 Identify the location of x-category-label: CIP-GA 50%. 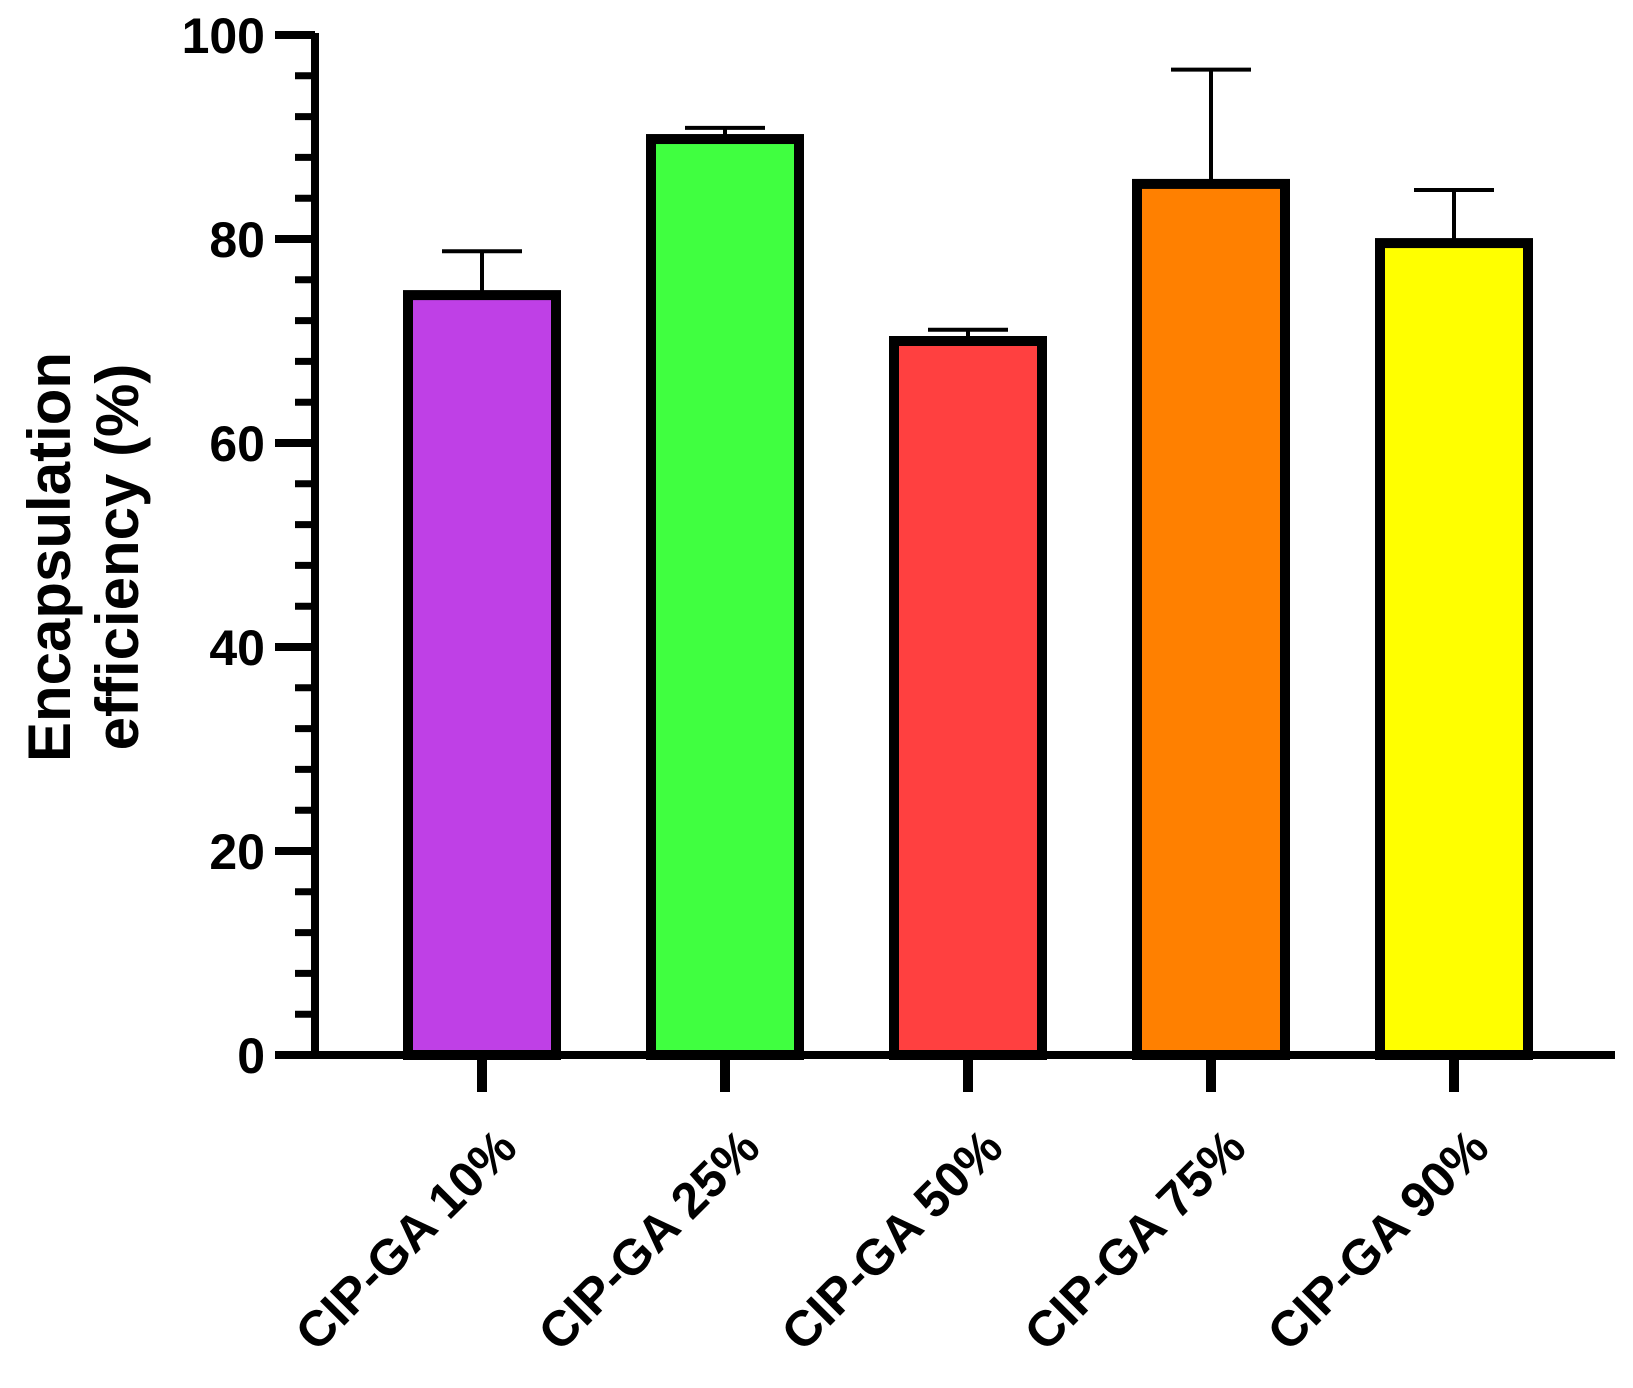
(892, 1240).